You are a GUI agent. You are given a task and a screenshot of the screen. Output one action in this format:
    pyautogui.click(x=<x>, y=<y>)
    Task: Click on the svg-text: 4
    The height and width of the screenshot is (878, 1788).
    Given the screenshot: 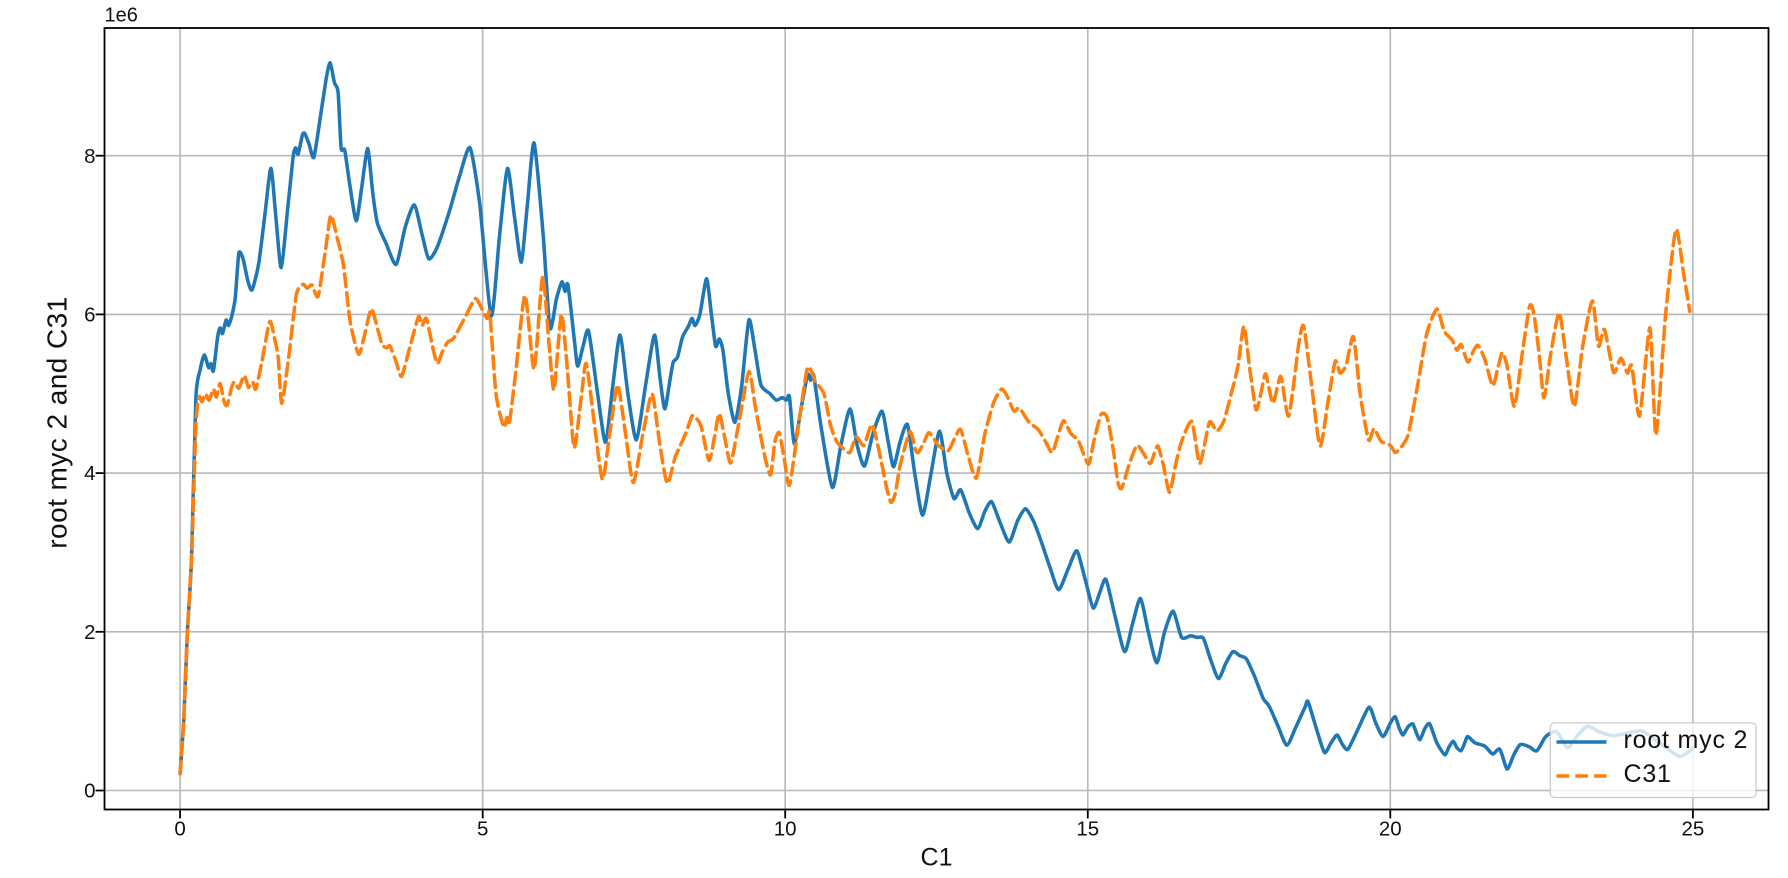 What is the action you would take?
    pyautogui.click(x=89, y=473)
    